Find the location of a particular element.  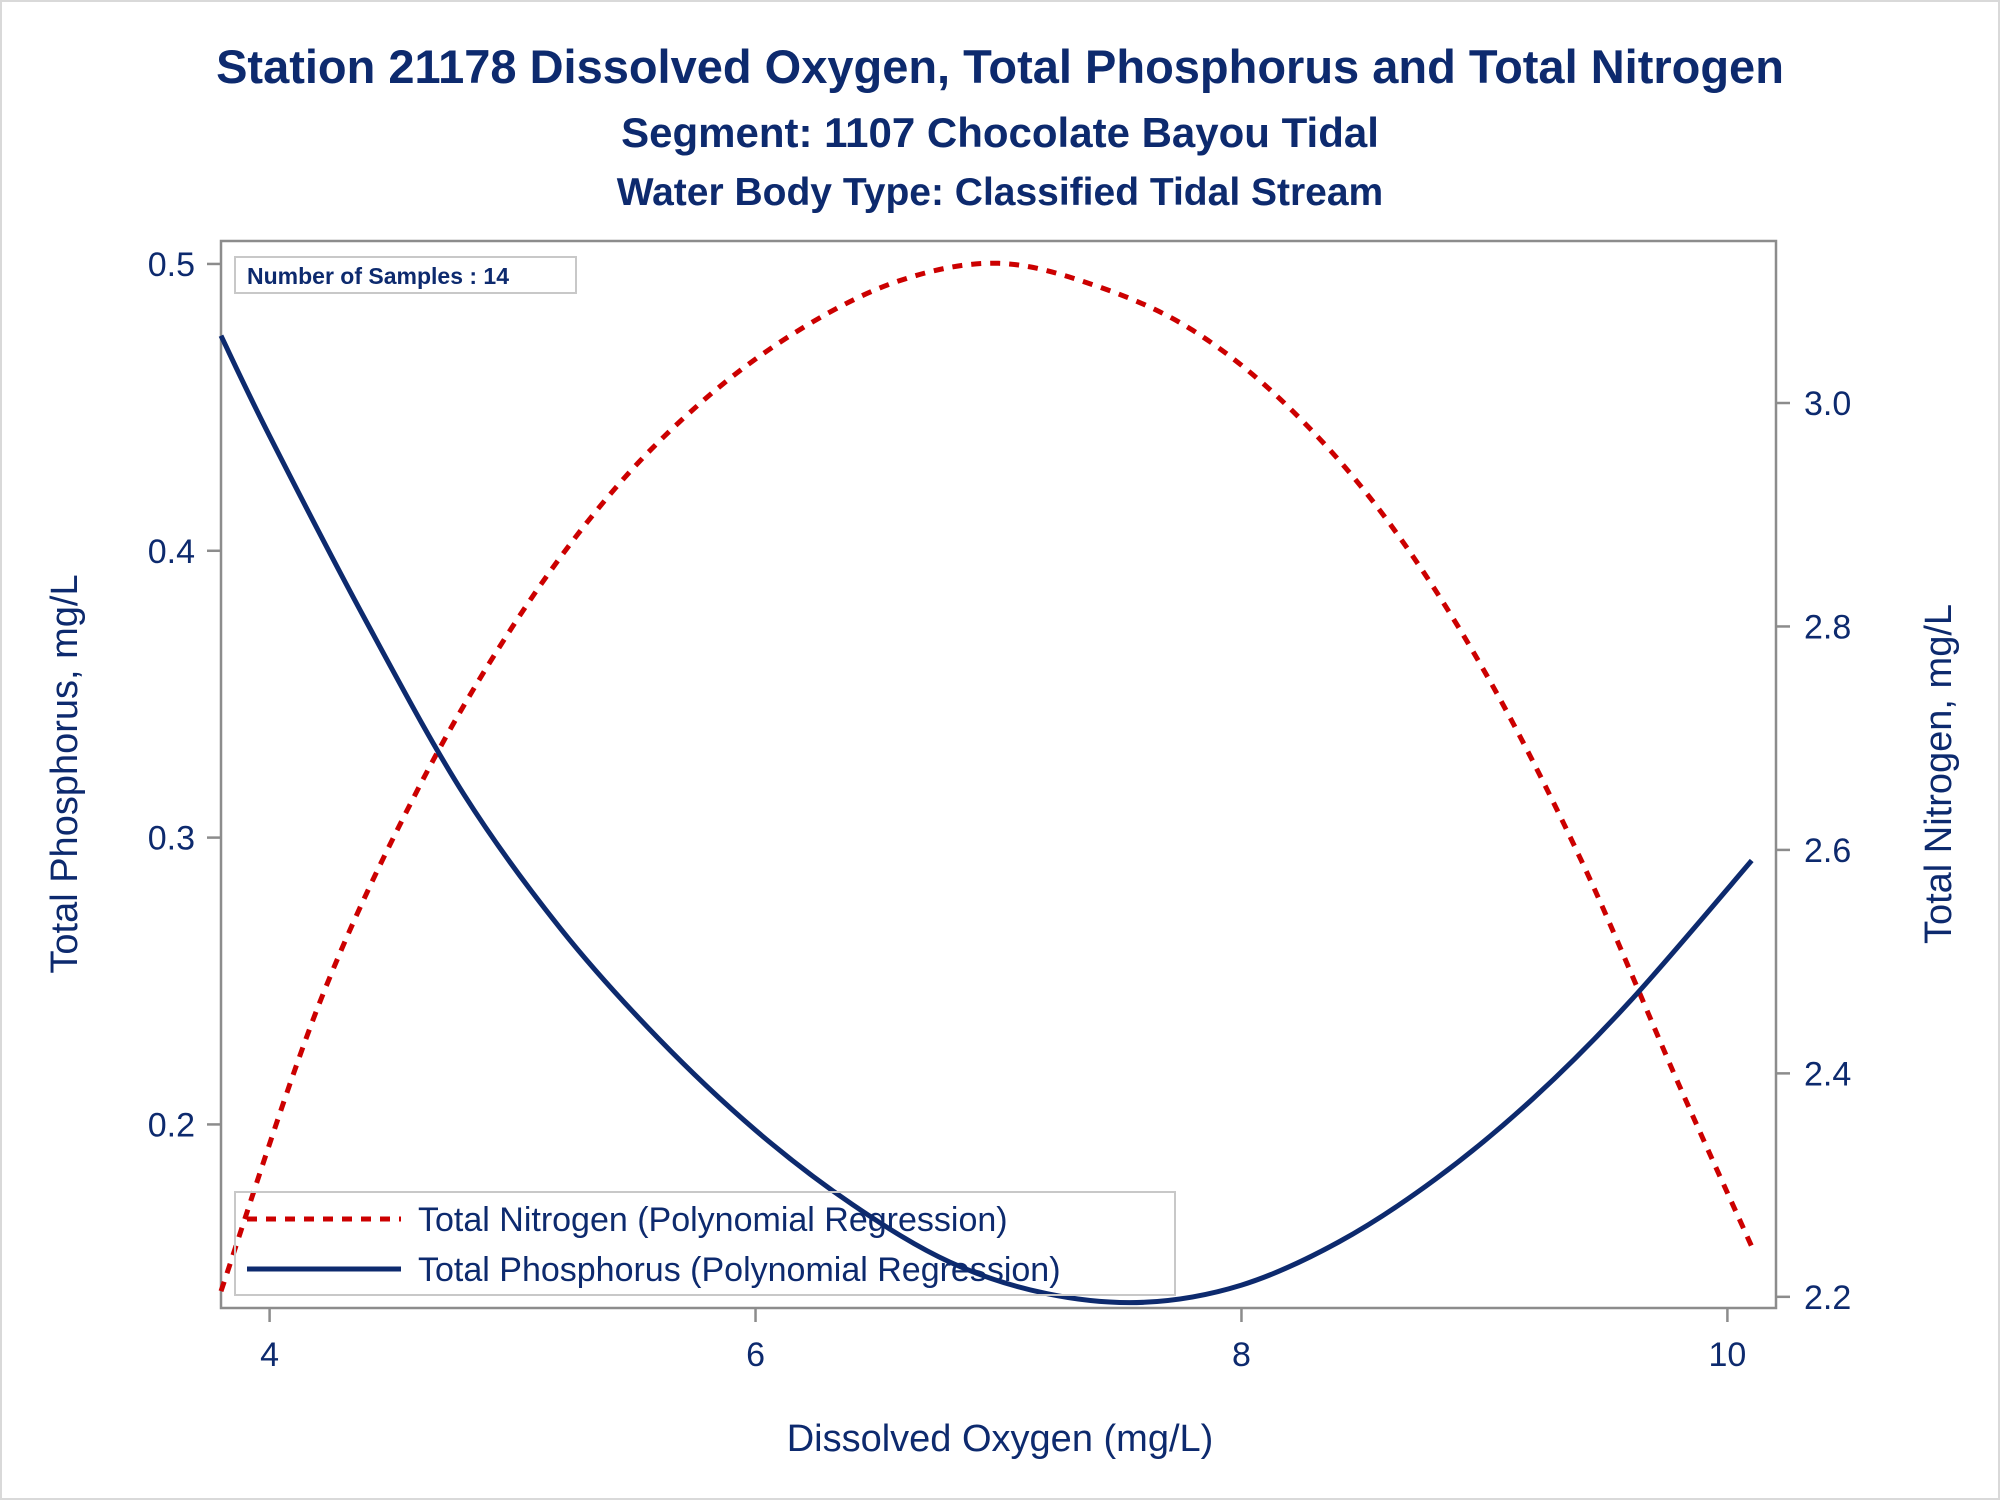

chart-subtitle-waterbody: Water Body Type: Classified Tidal Stream is located at coordinates (1000, 192).